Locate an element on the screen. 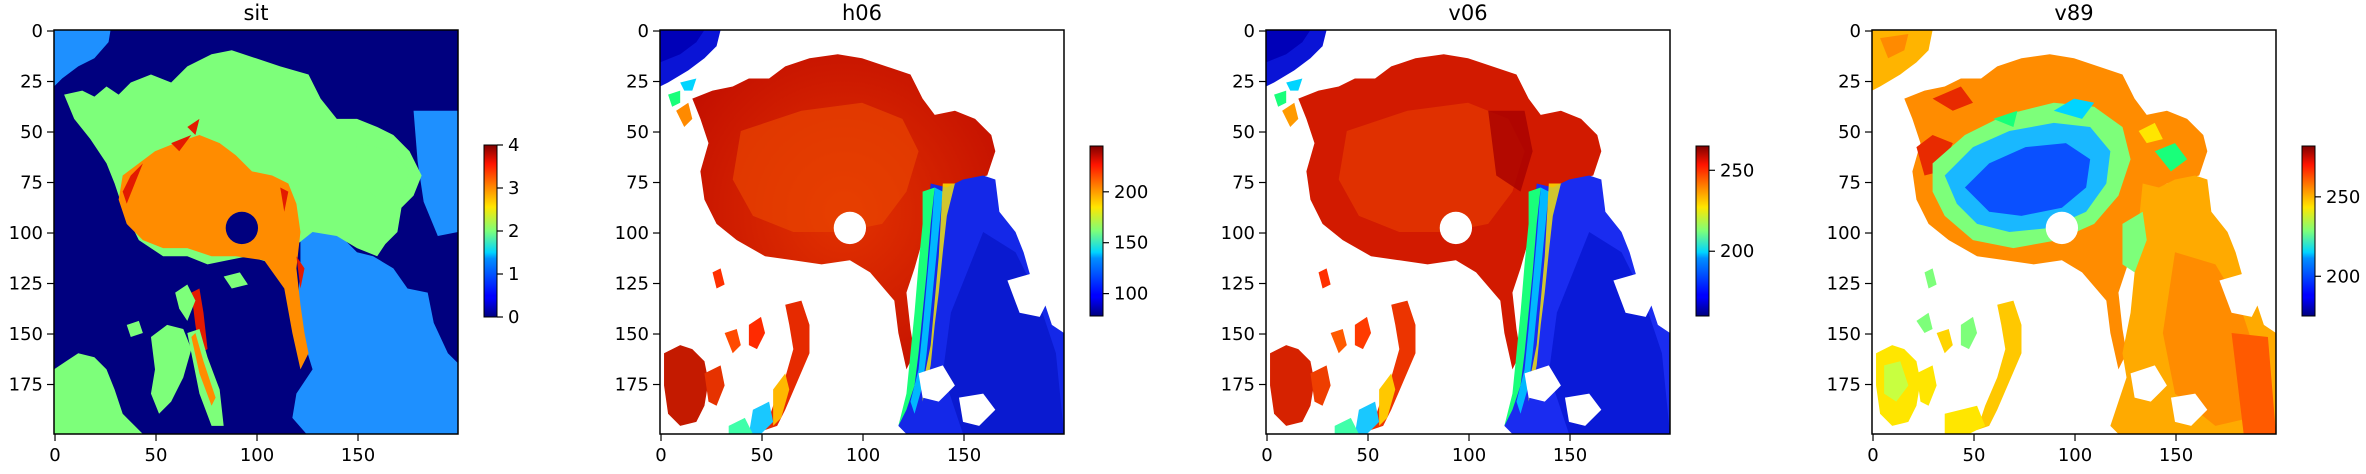  panel-title: sit is located at coordinates (255, 13).